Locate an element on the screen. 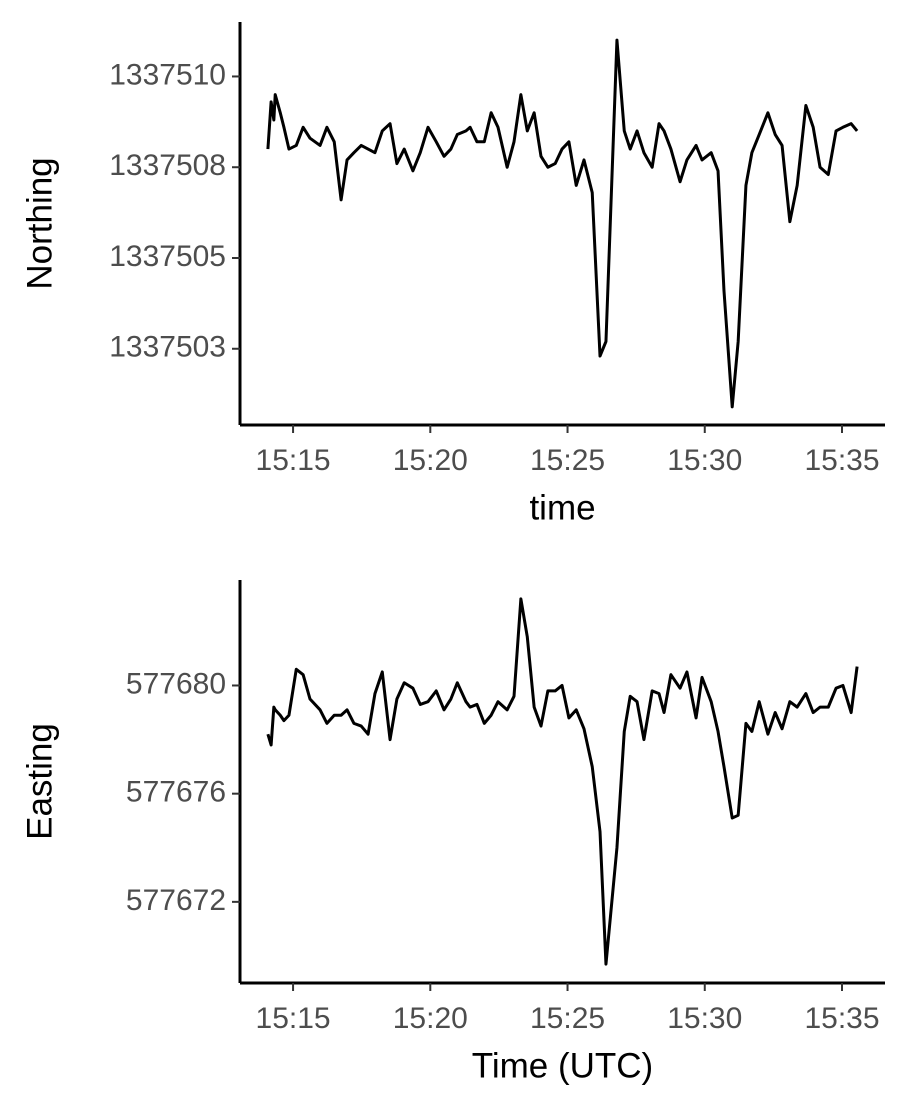 This screenshot has height=1115, width=910. y-axis-title: Easting is located at coordinates (39, 781).